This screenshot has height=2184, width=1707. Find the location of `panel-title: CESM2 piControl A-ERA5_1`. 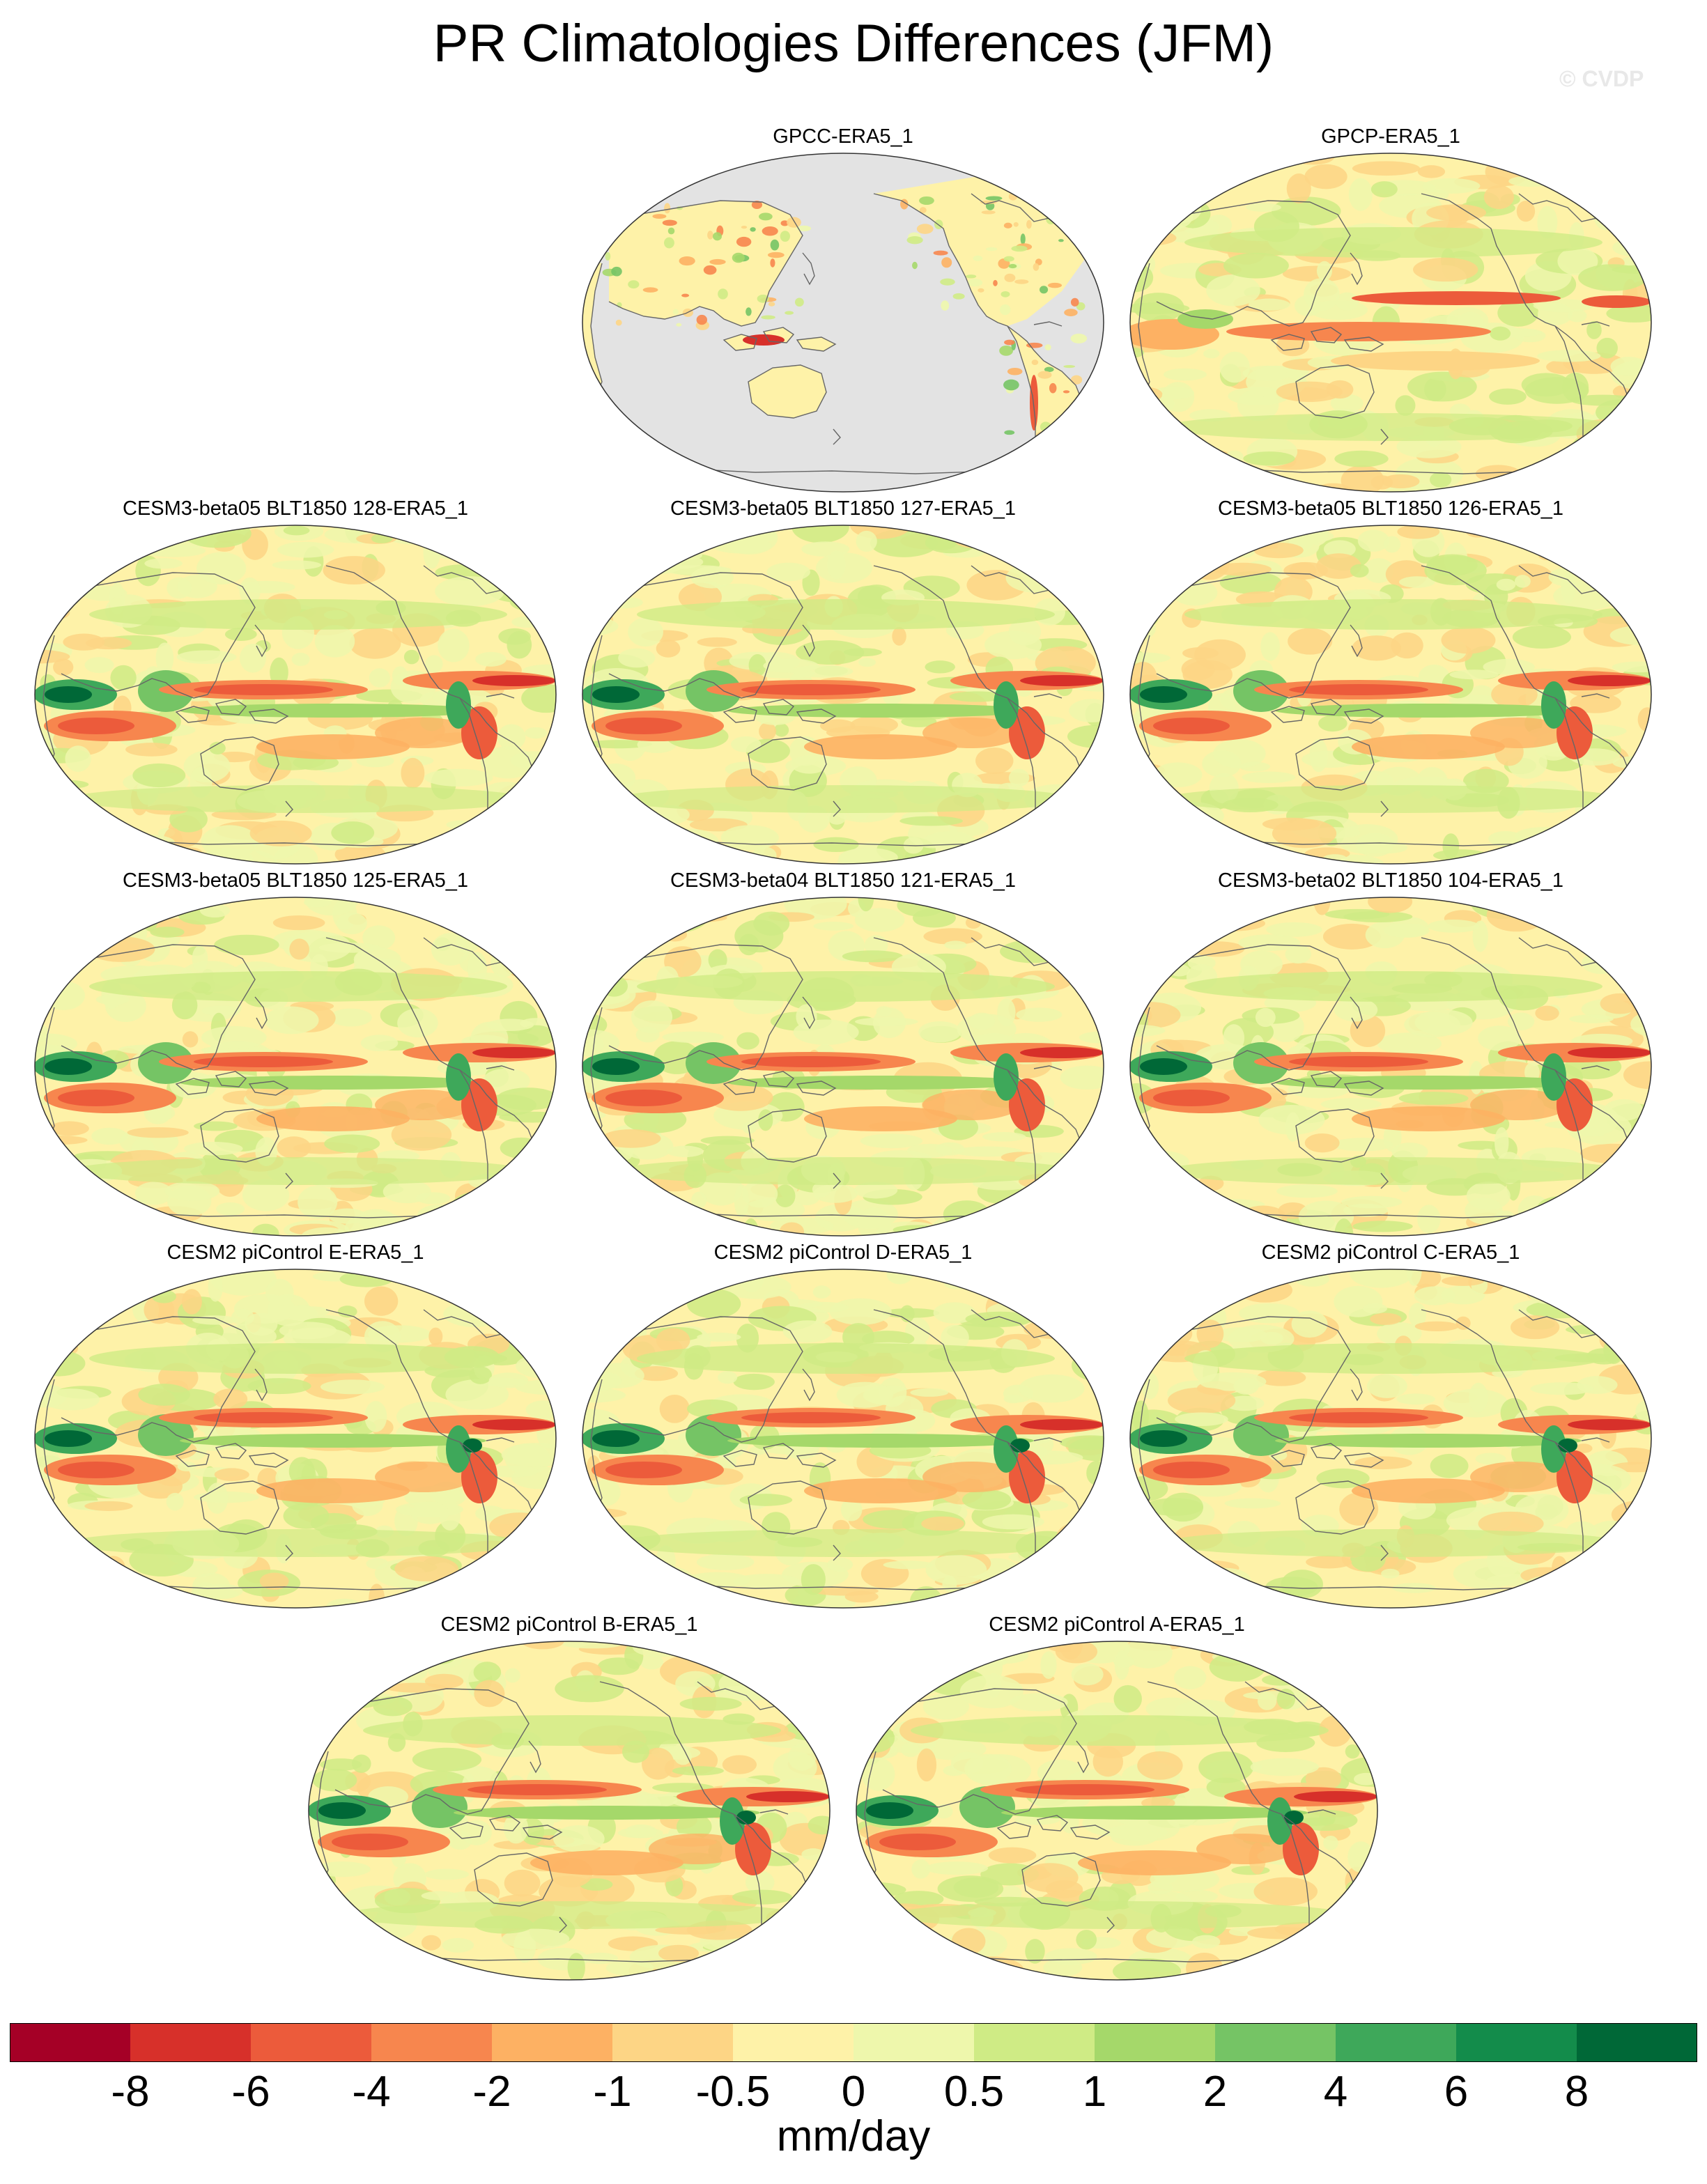

panel-title: CESM2 piControl A-ERA5_1 is located at coordinates (1117, 1624).